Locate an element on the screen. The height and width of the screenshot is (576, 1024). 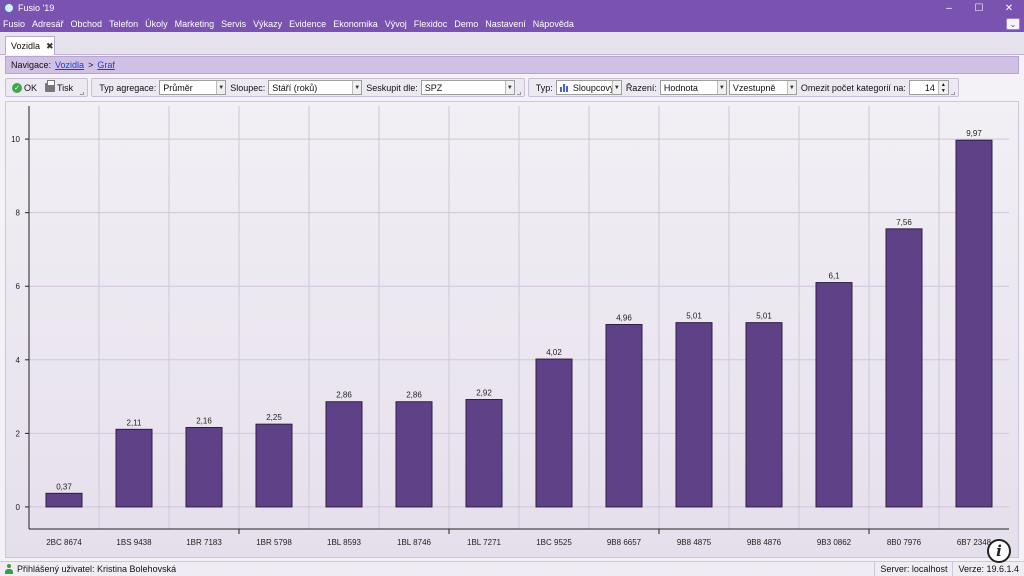
close-icon: ✖ is located at coordinates (50, 45).